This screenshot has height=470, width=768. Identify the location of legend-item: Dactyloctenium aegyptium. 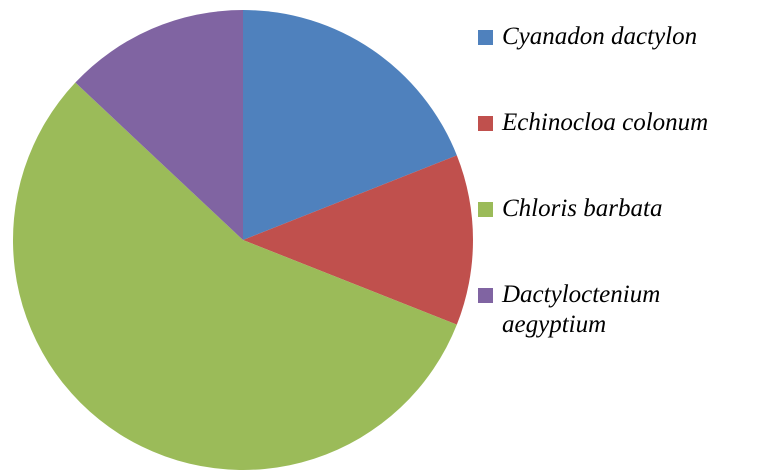
(621, 323).